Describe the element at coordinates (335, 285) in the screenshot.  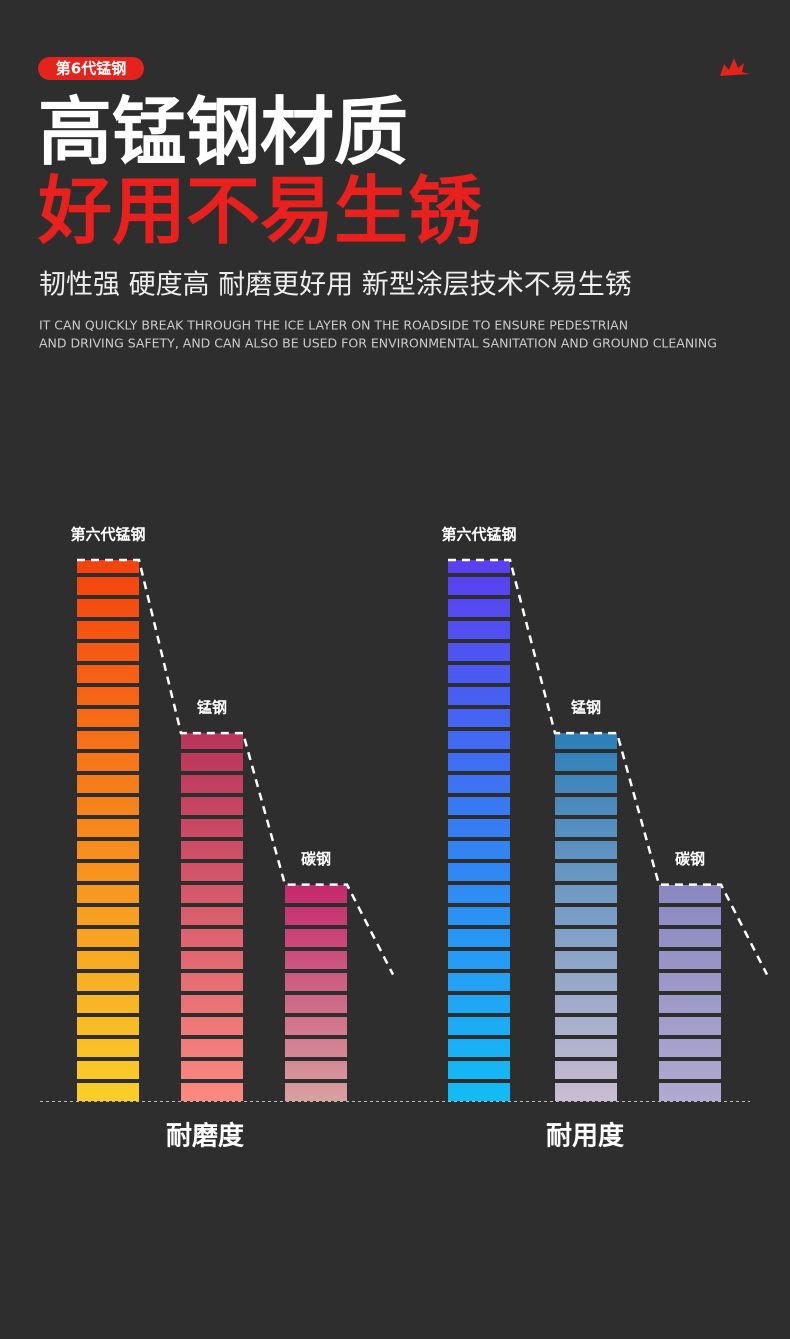
I see `subtitle: 韧性强 硬度高 耐磨更好用 新型涂层技术不易生锈` at that location.